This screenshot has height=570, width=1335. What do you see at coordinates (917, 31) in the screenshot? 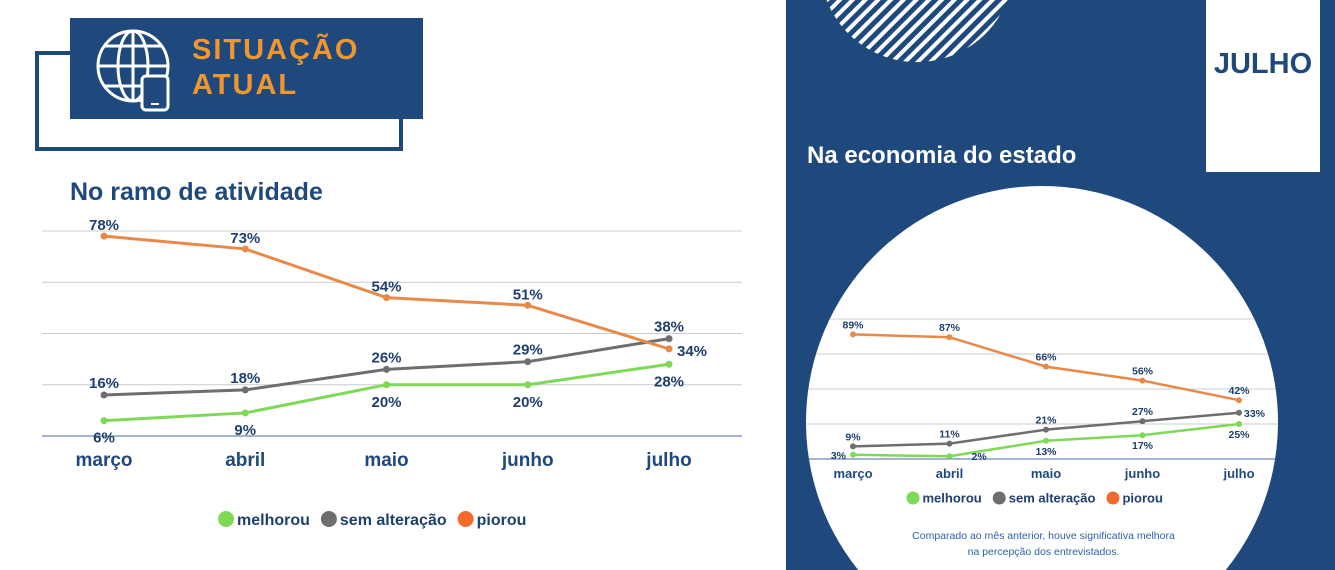
I see `striped-decoration` at bounding box center [917, 31].